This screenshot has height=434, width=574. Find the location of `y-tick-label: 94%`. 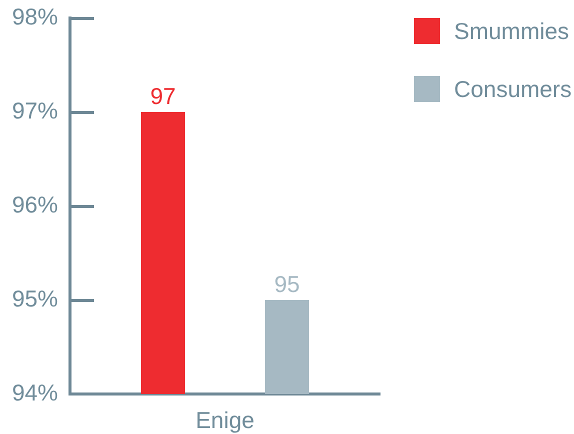

y-tick-label: 94% is located at coordinates (35, 392).